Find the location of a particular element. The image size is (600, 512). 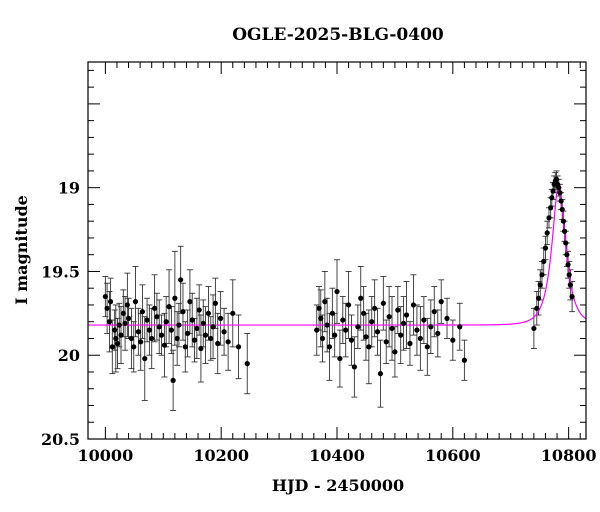

x-axis-label: HJD - 2450000 is located at coordinates (338, 485).